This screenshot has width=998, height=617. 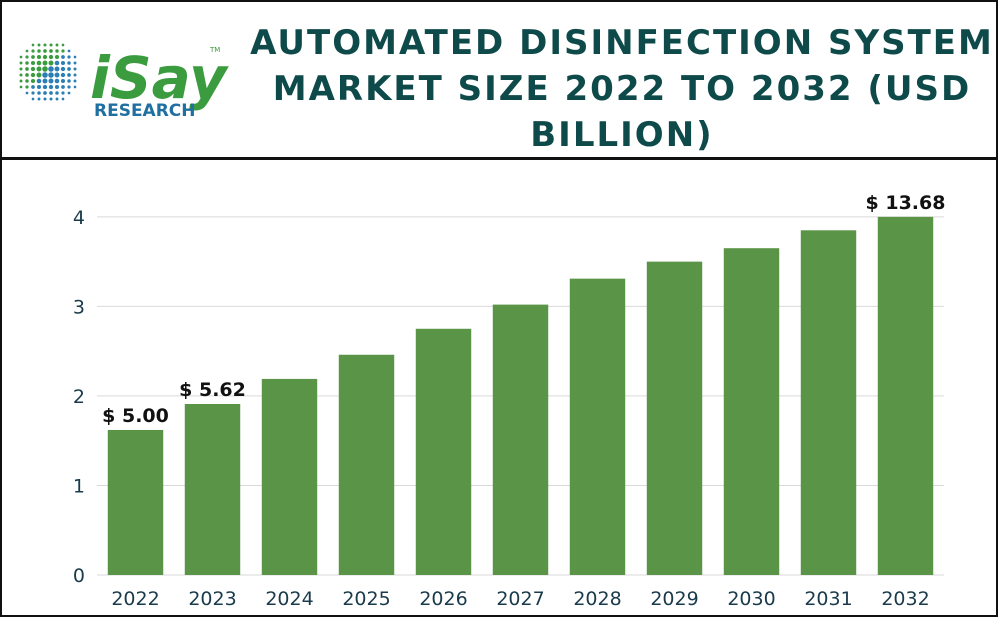 What do you see at coordinates (145, 111) in the screenshot?
I see `logo-sub: RESEARCH` at bounding box center [145, 111].